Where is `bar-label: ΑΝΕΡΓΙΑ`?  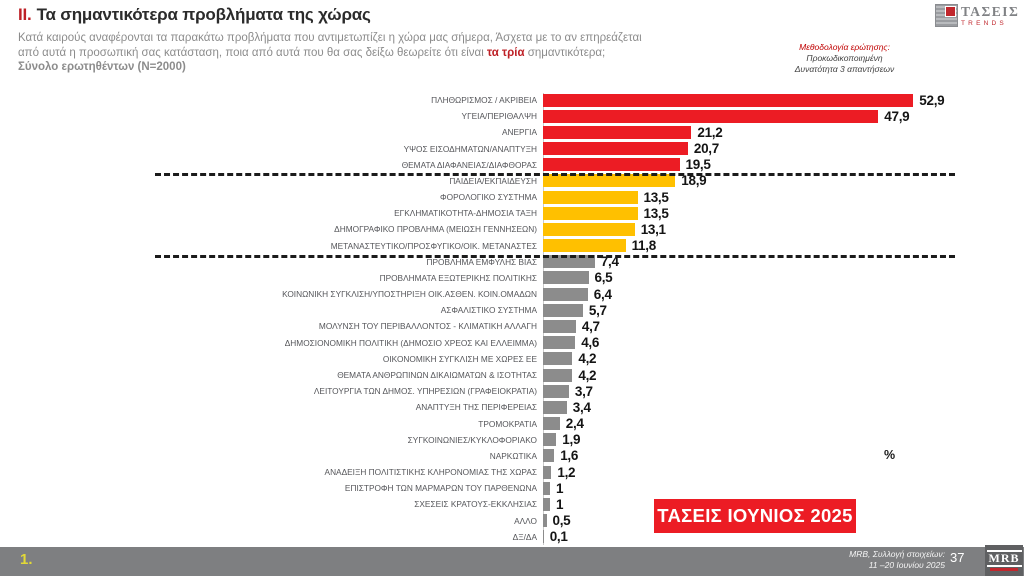
bar-label: ΑΝΕΡΓΙΑ is located at coordinates (519, 132).